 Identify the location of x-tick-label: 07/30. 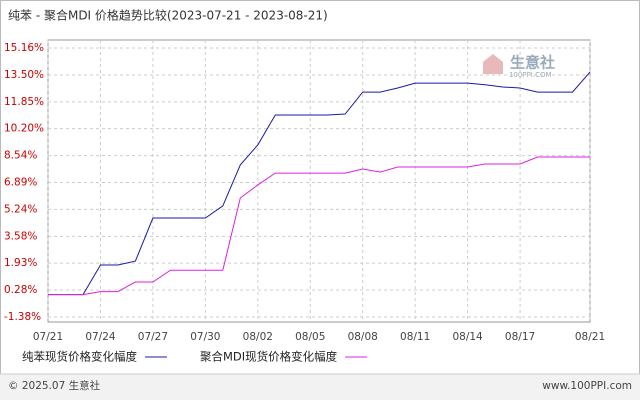
(205, 337).